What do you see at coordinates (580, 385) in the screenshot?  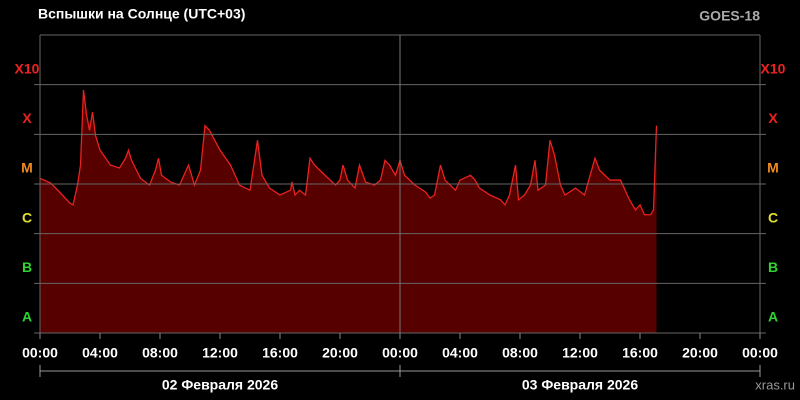 I see `day-label: 03 Февраля 2026` at bounding box center [580, 385].